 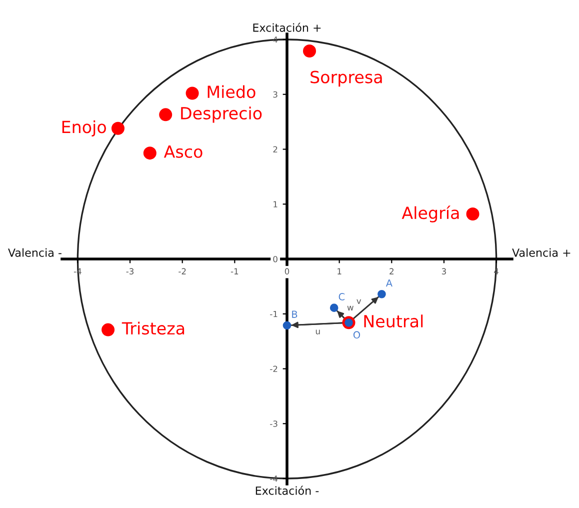 I want to click on annotation: w, so click(x=350, y=308).